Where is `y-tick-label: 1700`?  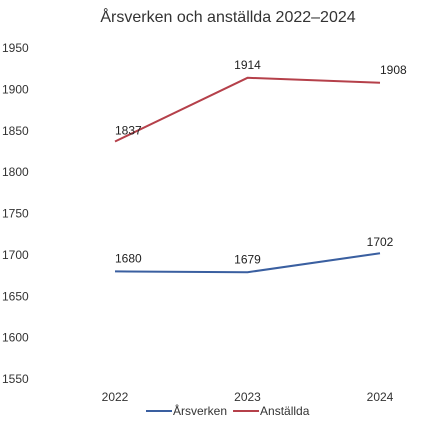
y-tick-label: 1700 is located at coordinates (15, 255).